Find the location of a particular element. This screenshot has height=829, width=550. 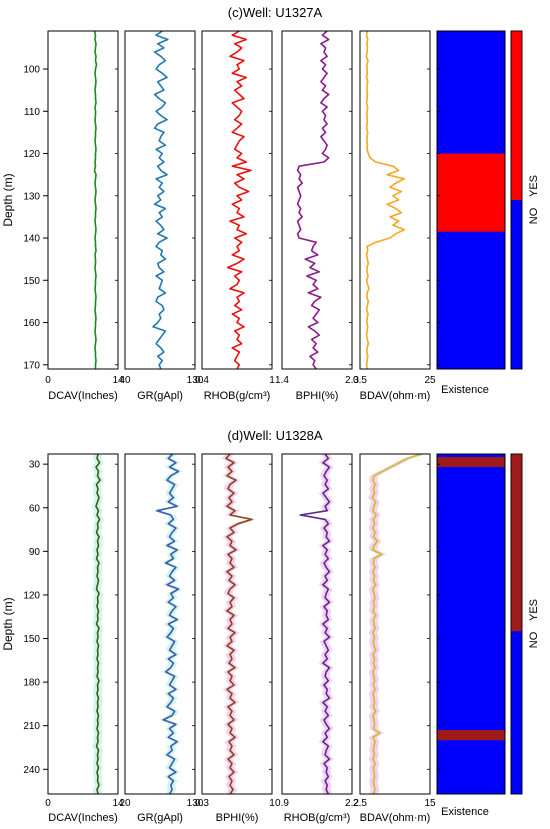

x-tick-label: 0.3 is located at coordinates (202, 803).